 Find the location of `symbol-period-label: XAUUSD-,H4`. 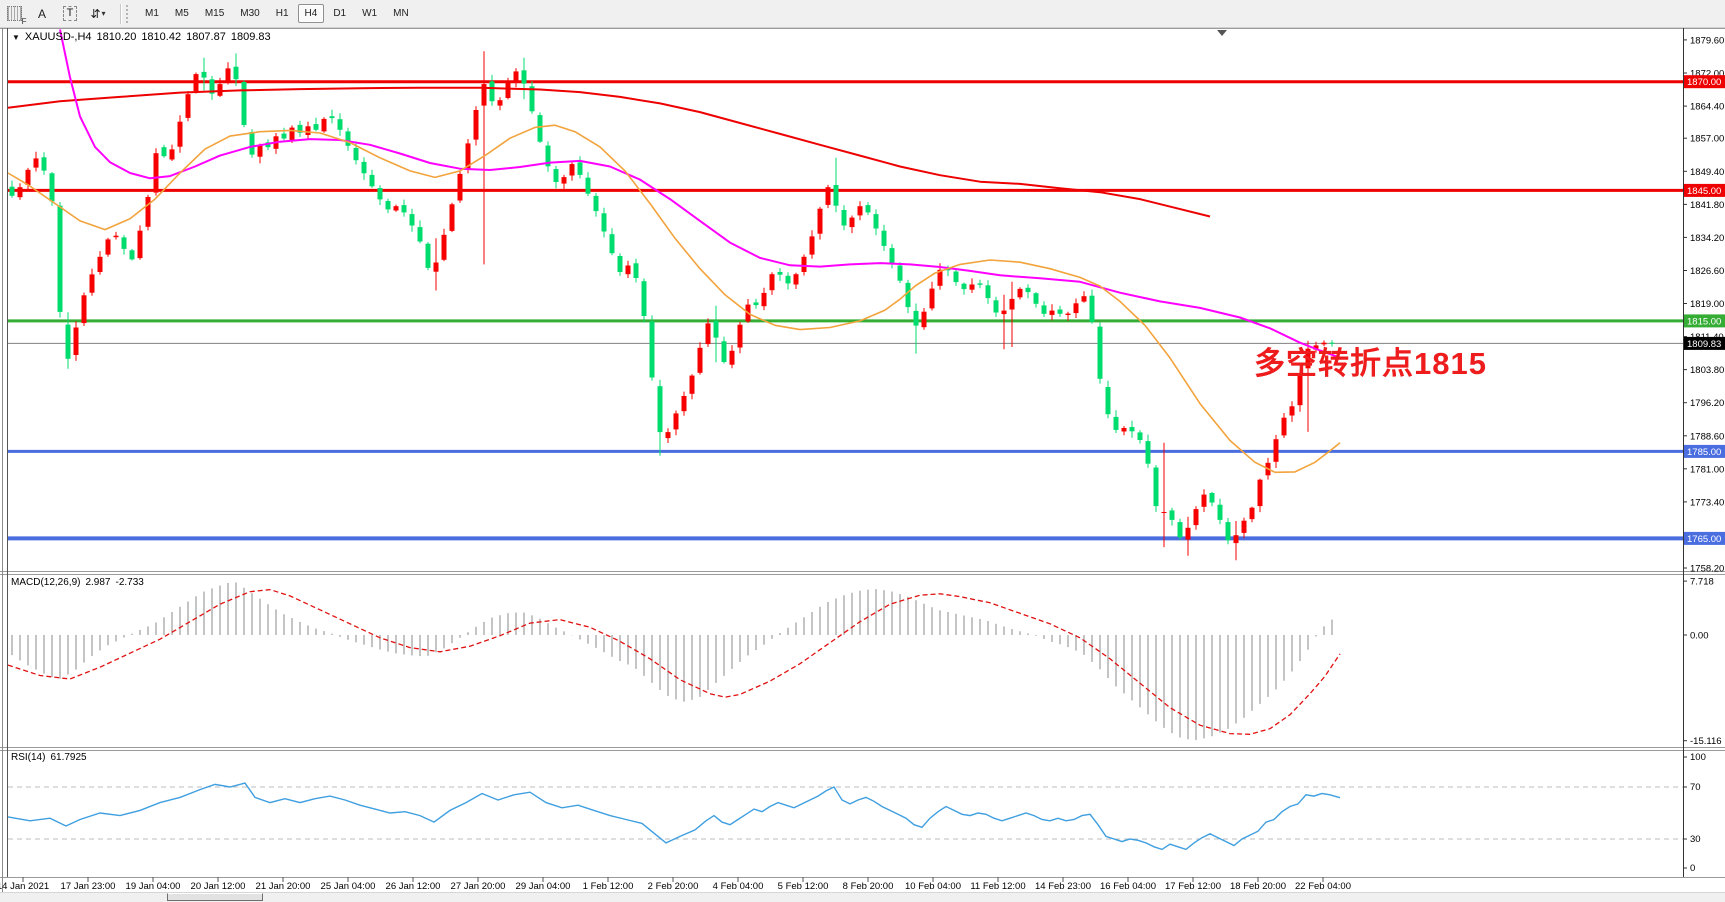

symbol-period-label: XAUUSD-,H4 is located at coordinates (58, 37).